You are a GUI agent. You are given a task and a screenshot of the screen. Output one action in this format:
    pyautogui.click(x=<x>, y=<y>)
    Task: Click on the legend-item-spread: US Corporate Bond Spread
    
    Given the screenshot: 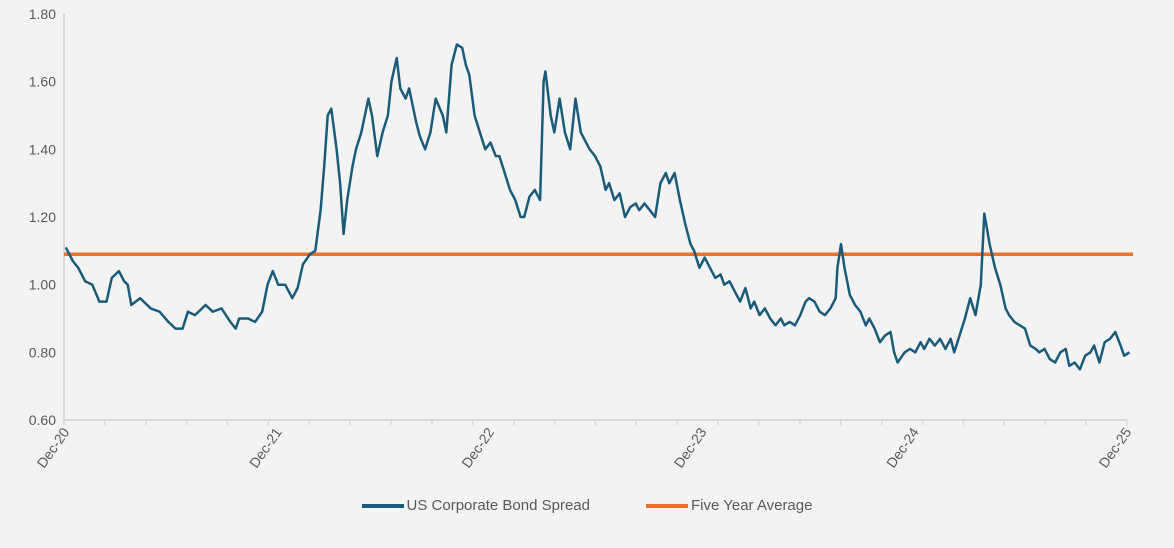 What is the action you would take?
    pyautogui.click(x=475, y=505)
    